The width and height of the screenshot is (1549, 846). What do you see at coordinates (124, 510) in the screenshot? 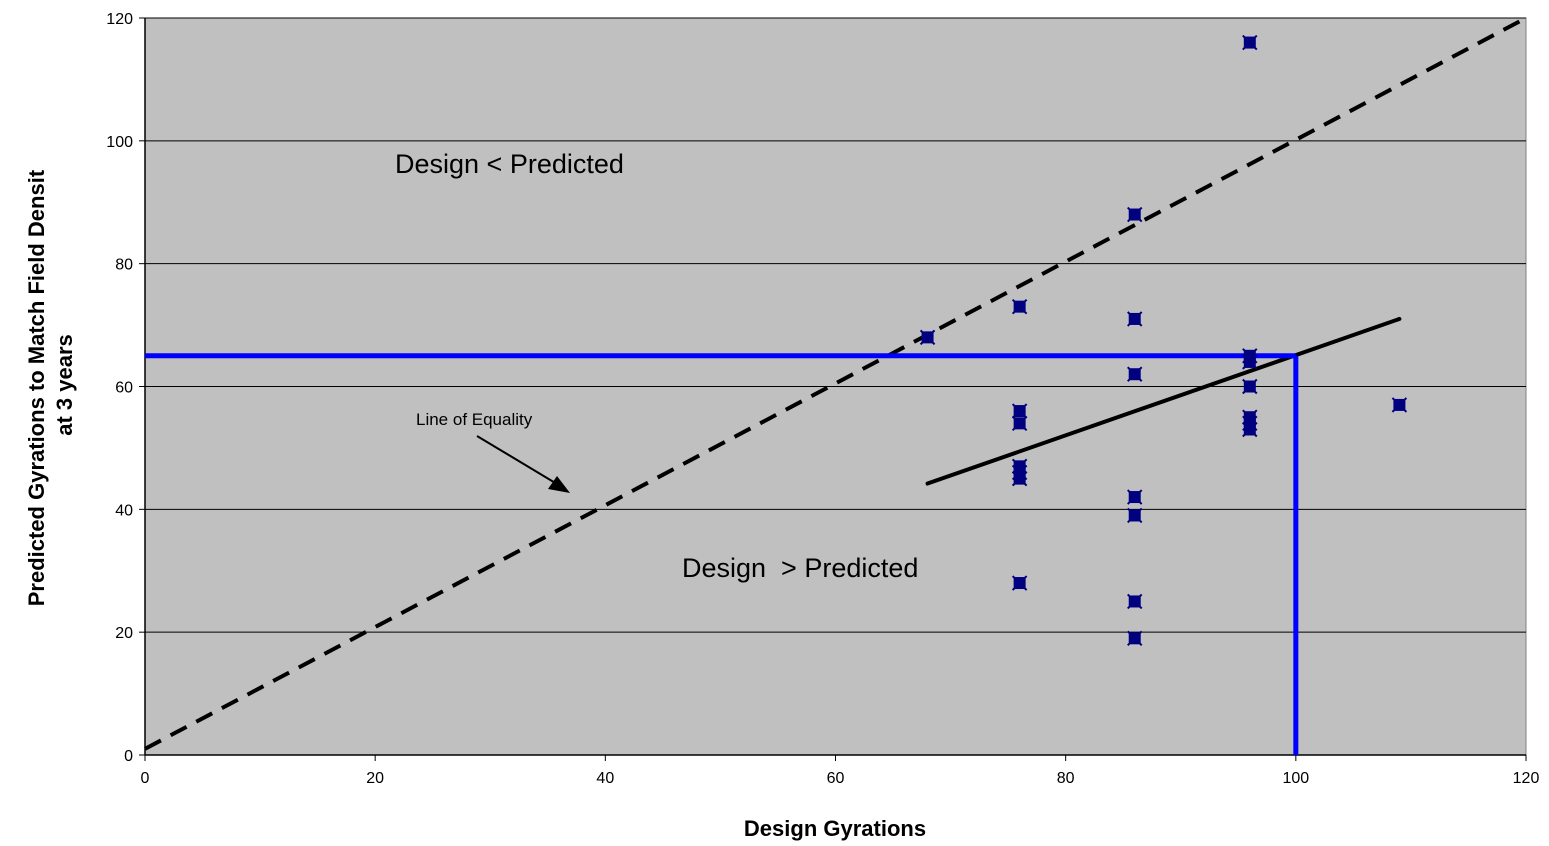
I see `y-tick-label: 40` at bounding box center [124, 510].